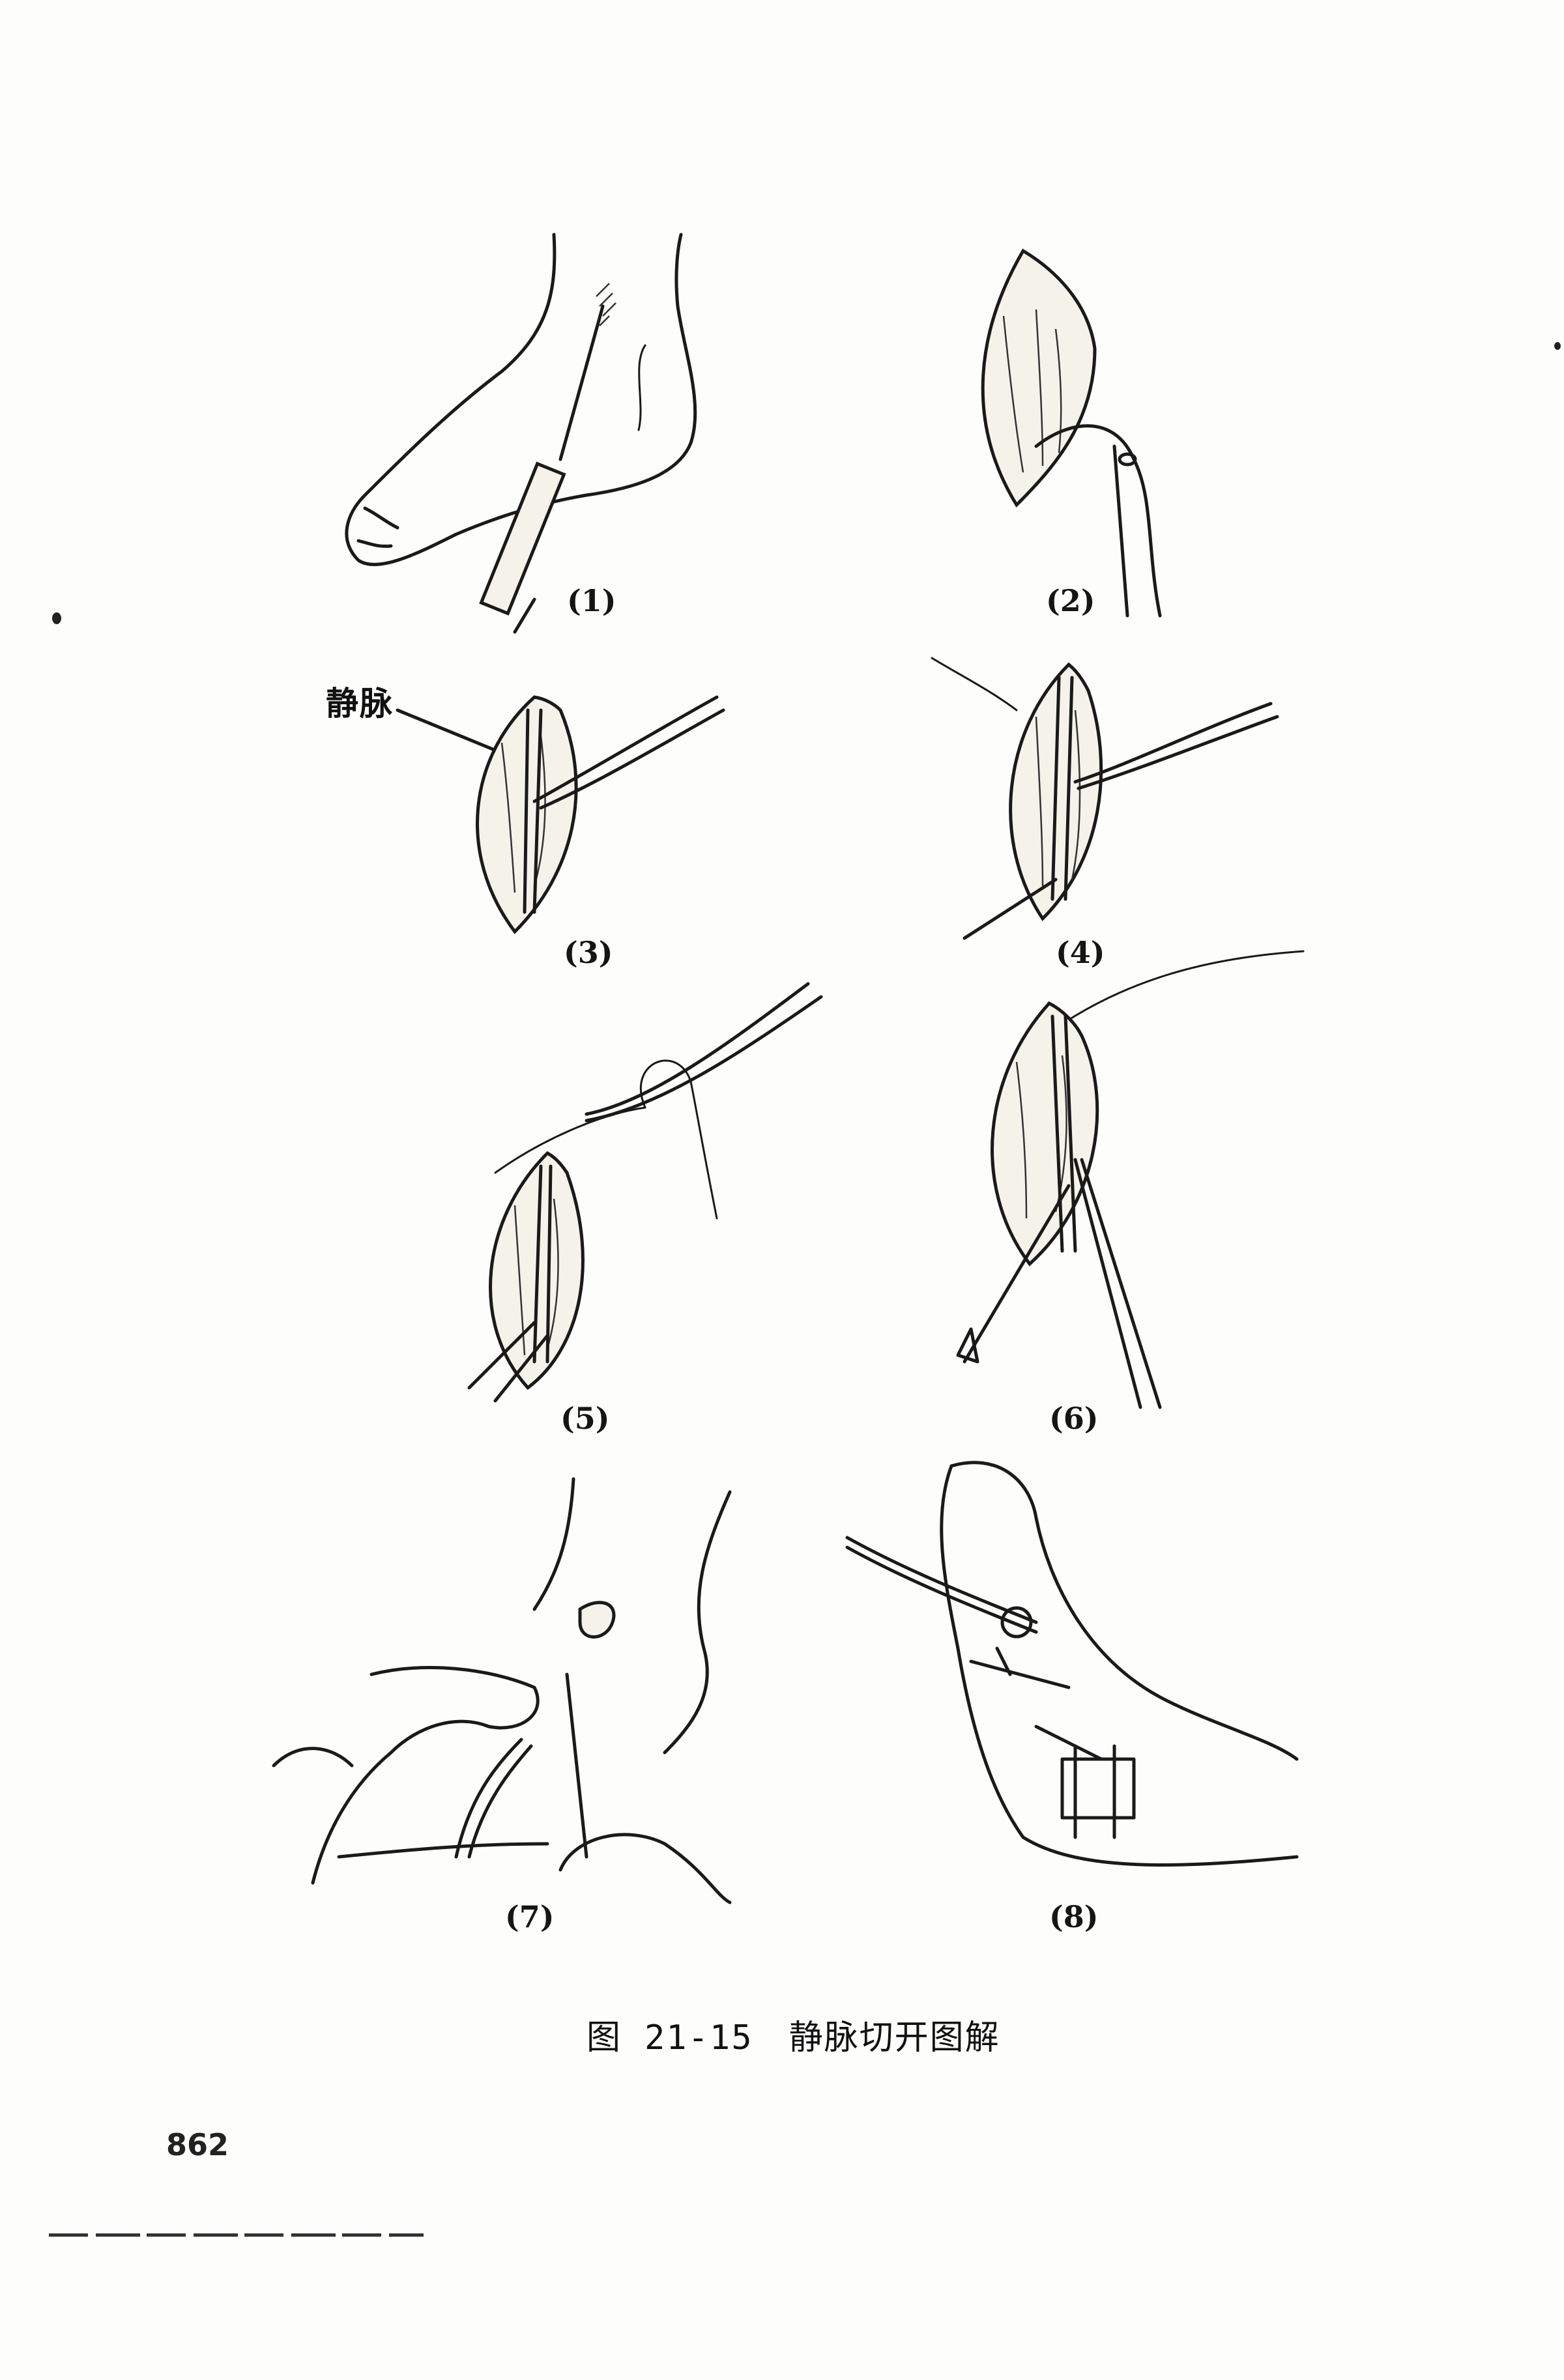 The image size is (1564, 2380). Describe the element at coordinates (1071, 433) in the screenshot. I see `incision-scissors-illustration` at that location.